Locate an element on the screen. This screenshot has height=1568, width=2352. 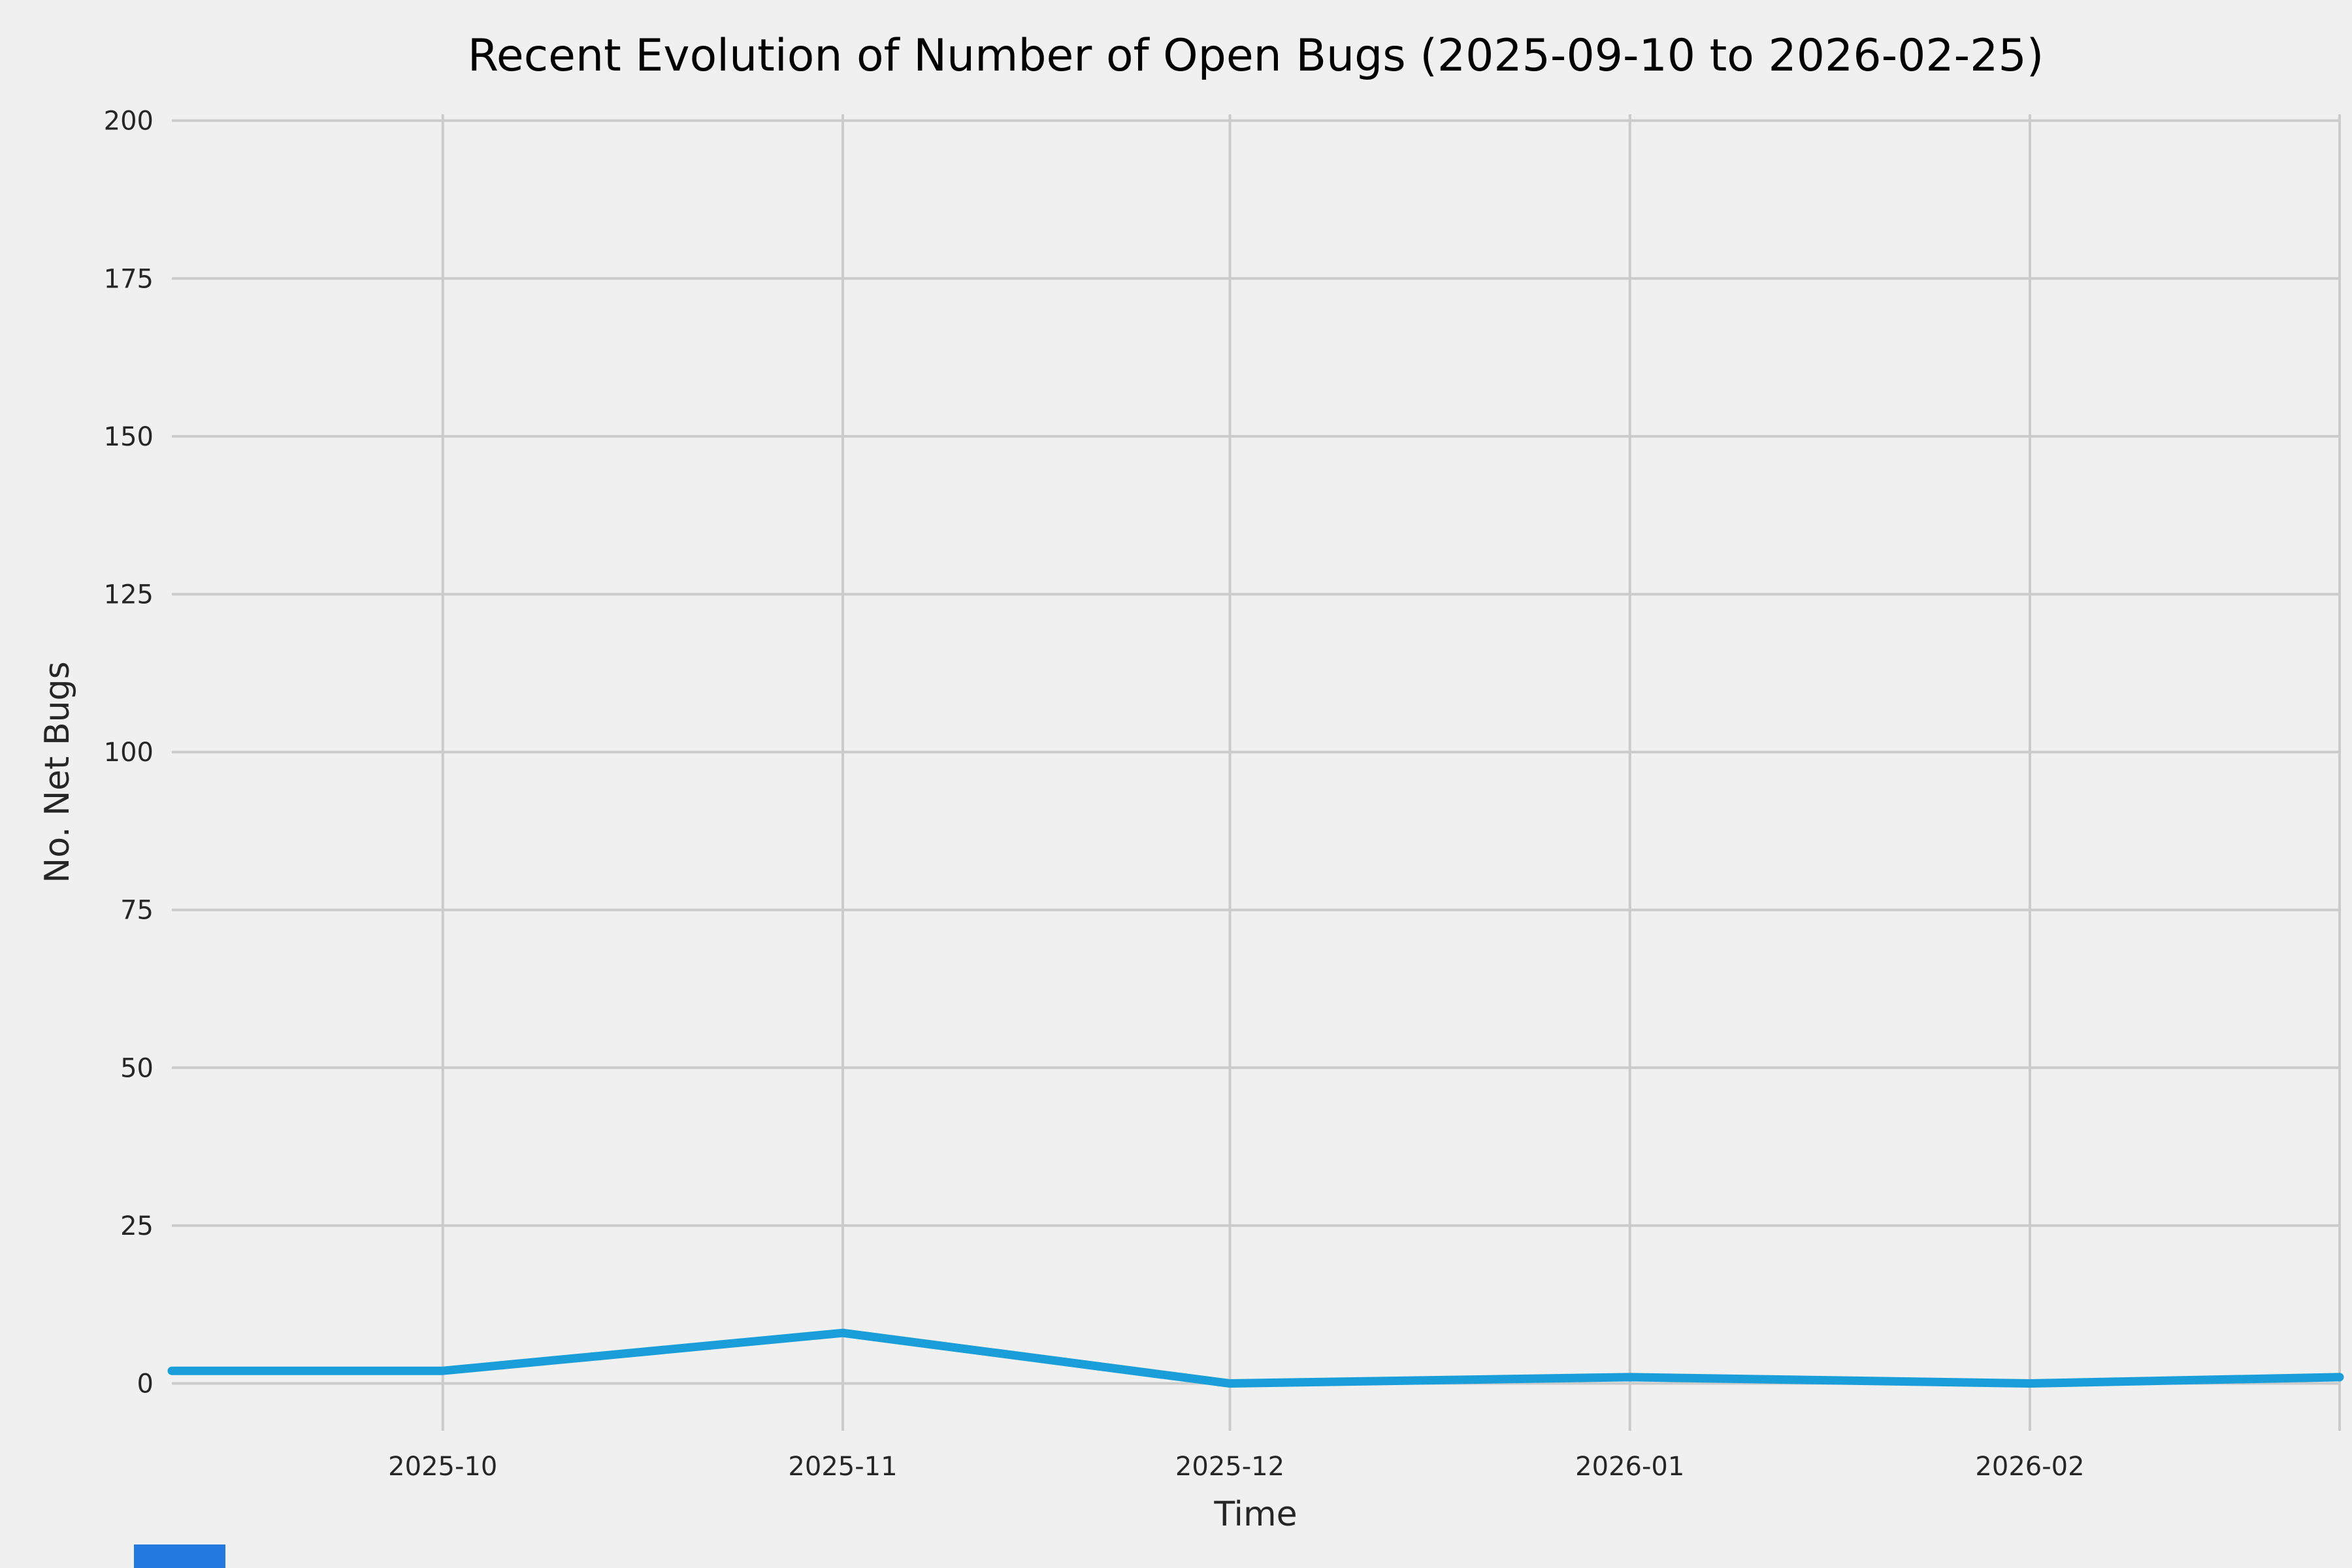
x-axis-label: Time is located at coordinates (1256, 1514).